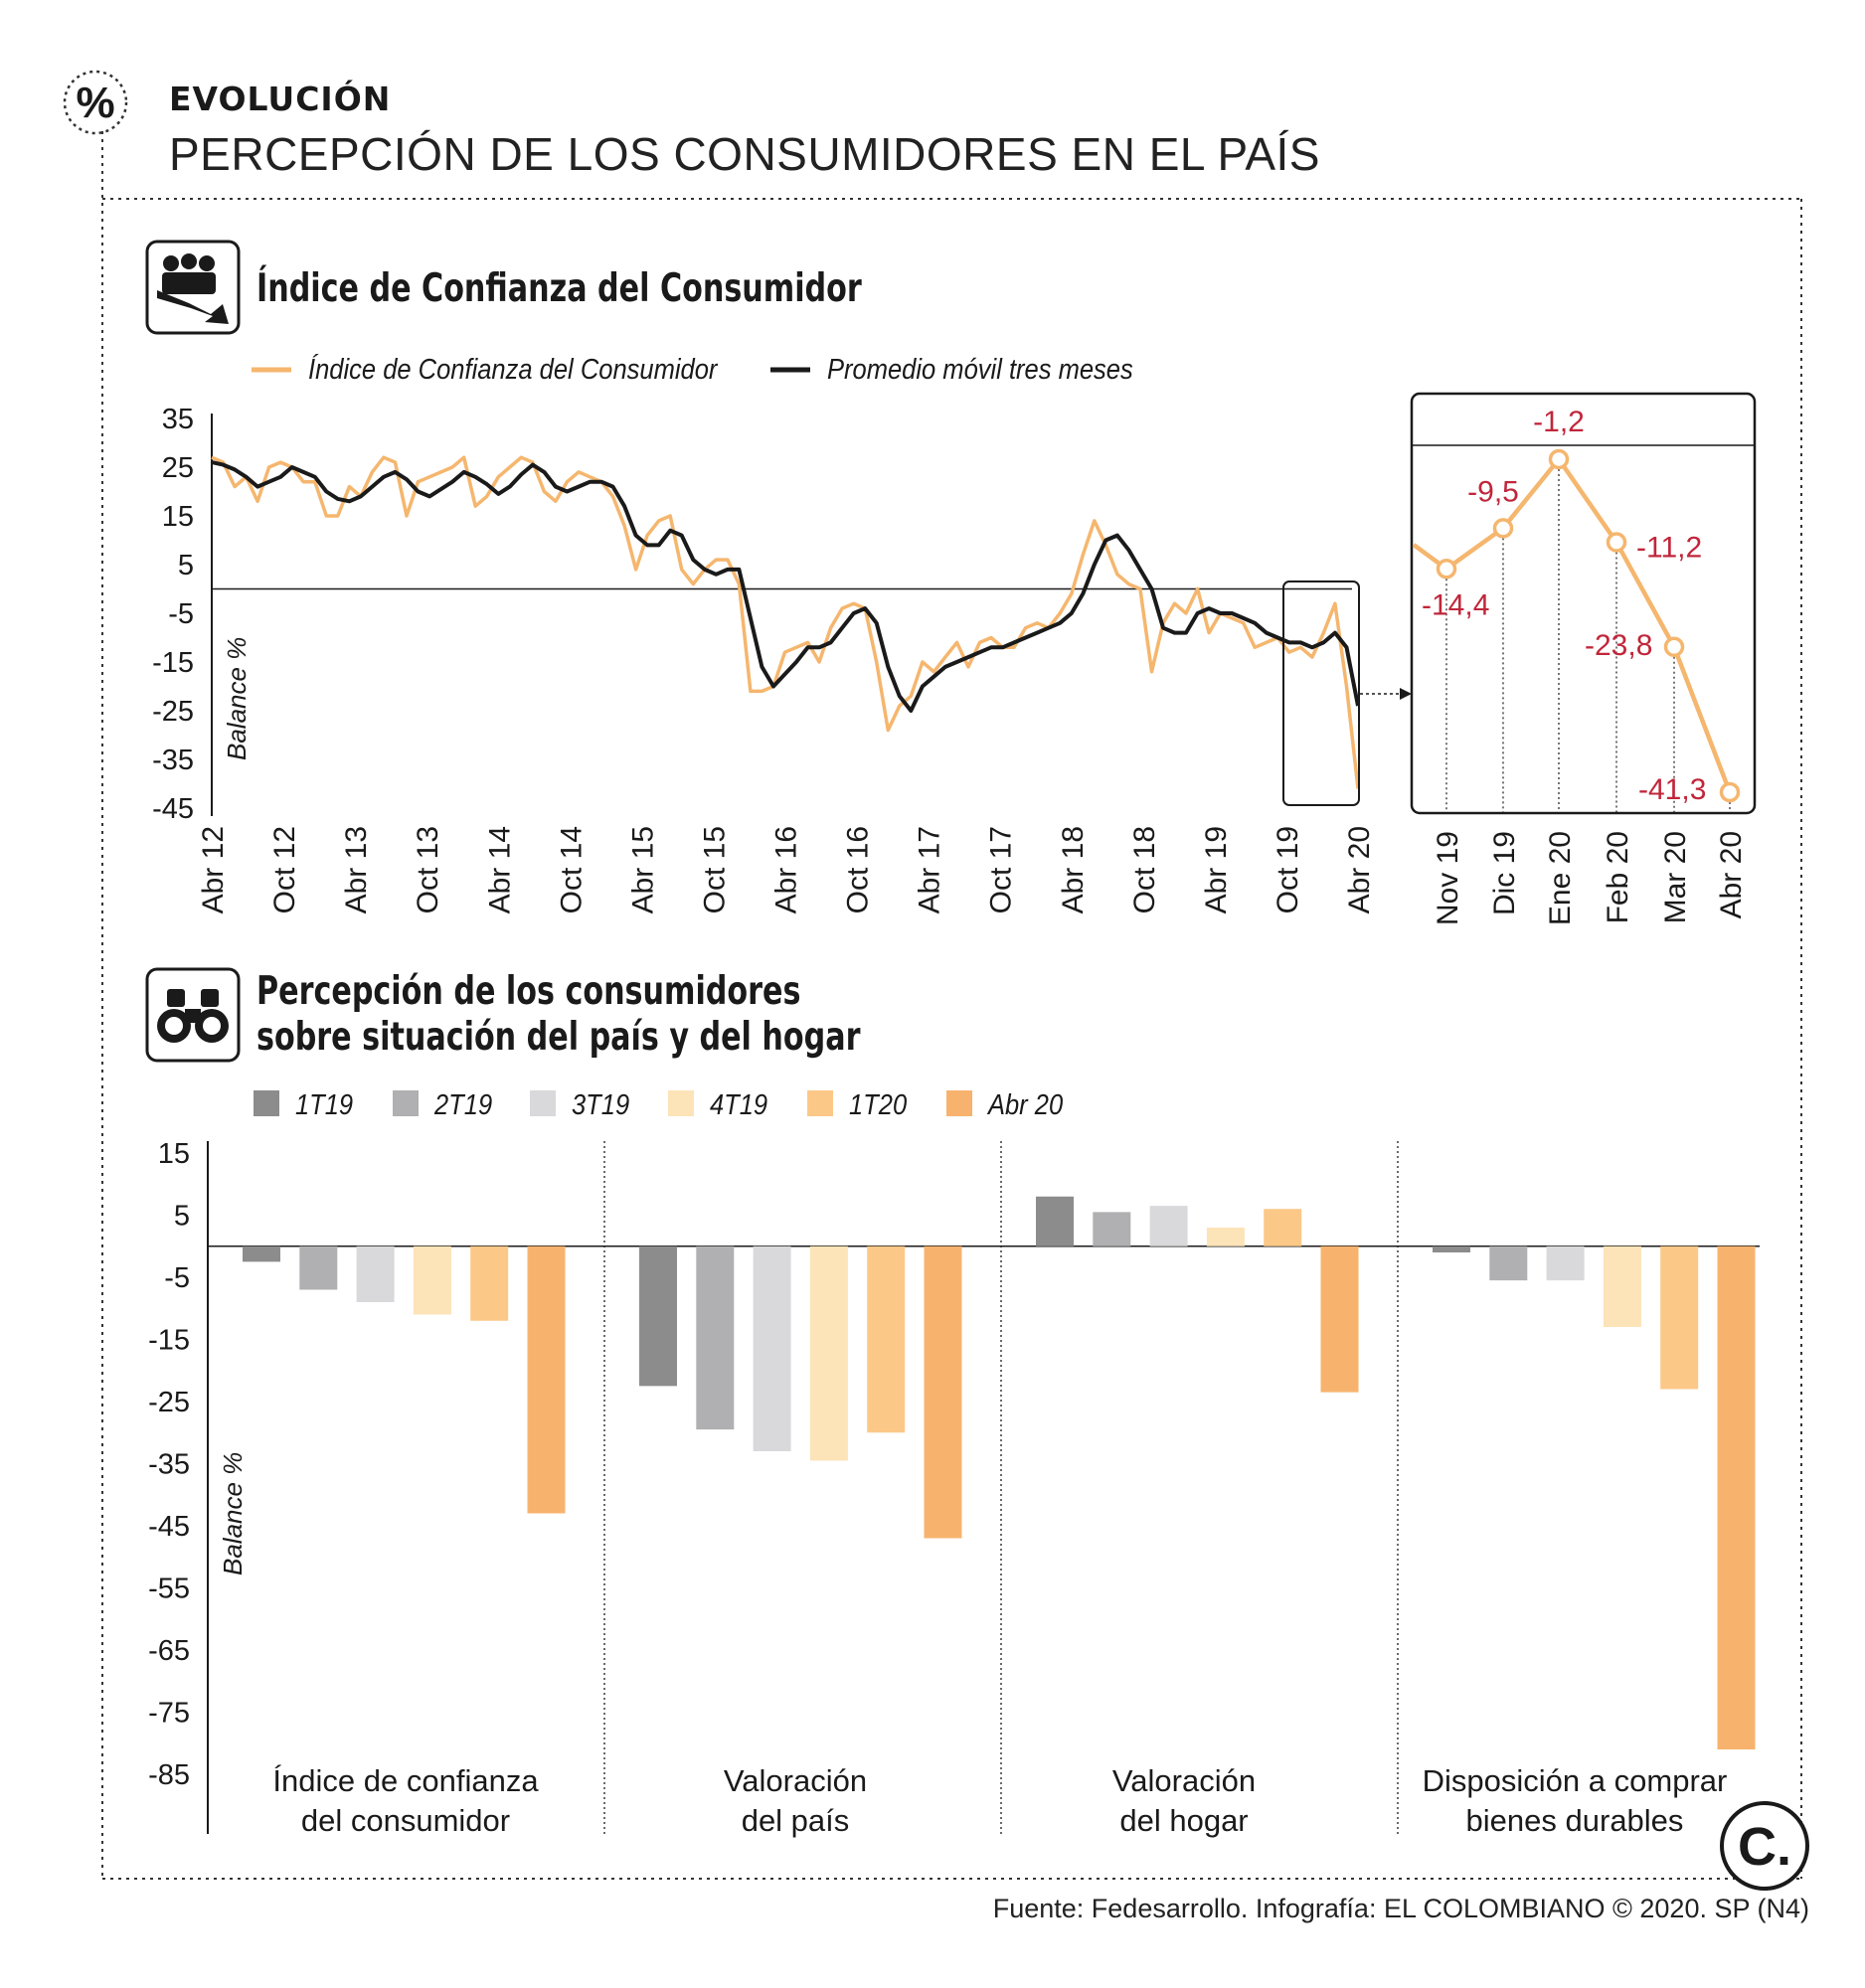 Image resolution: width=1865 pixels, height=1988 pixels. What do you see at coordinates (642, 869) in the screenshot?
I see `x-tick-label: Abr 15` at bounding box center [642, 869].